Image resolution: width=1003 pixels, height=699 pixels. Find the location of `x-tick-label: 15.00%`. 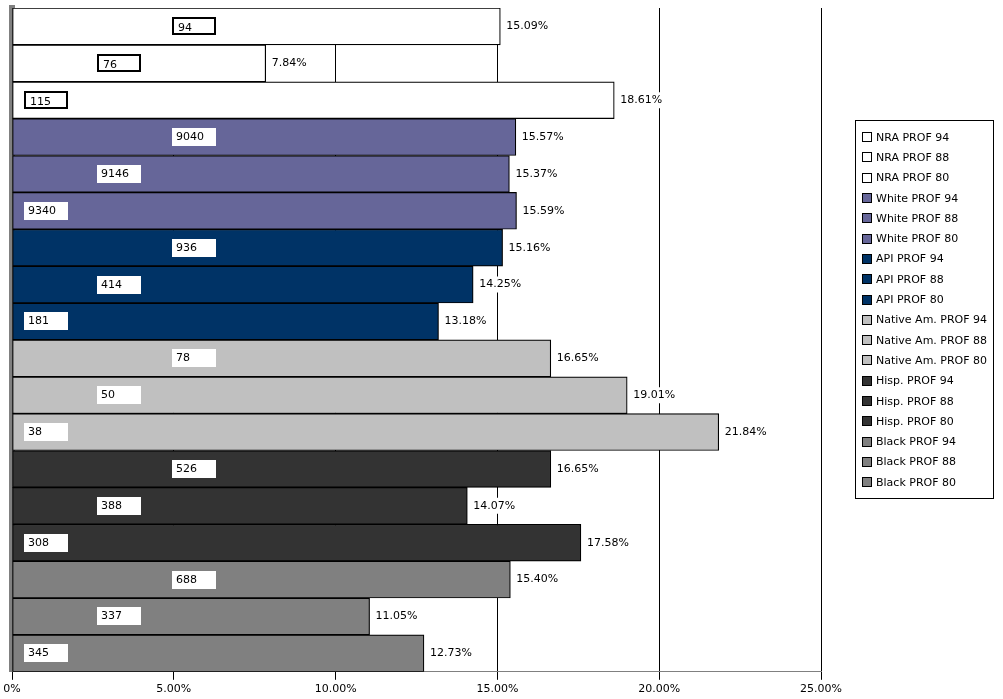

x-tick-label: 15.00% is located at coordinates (497, 689).